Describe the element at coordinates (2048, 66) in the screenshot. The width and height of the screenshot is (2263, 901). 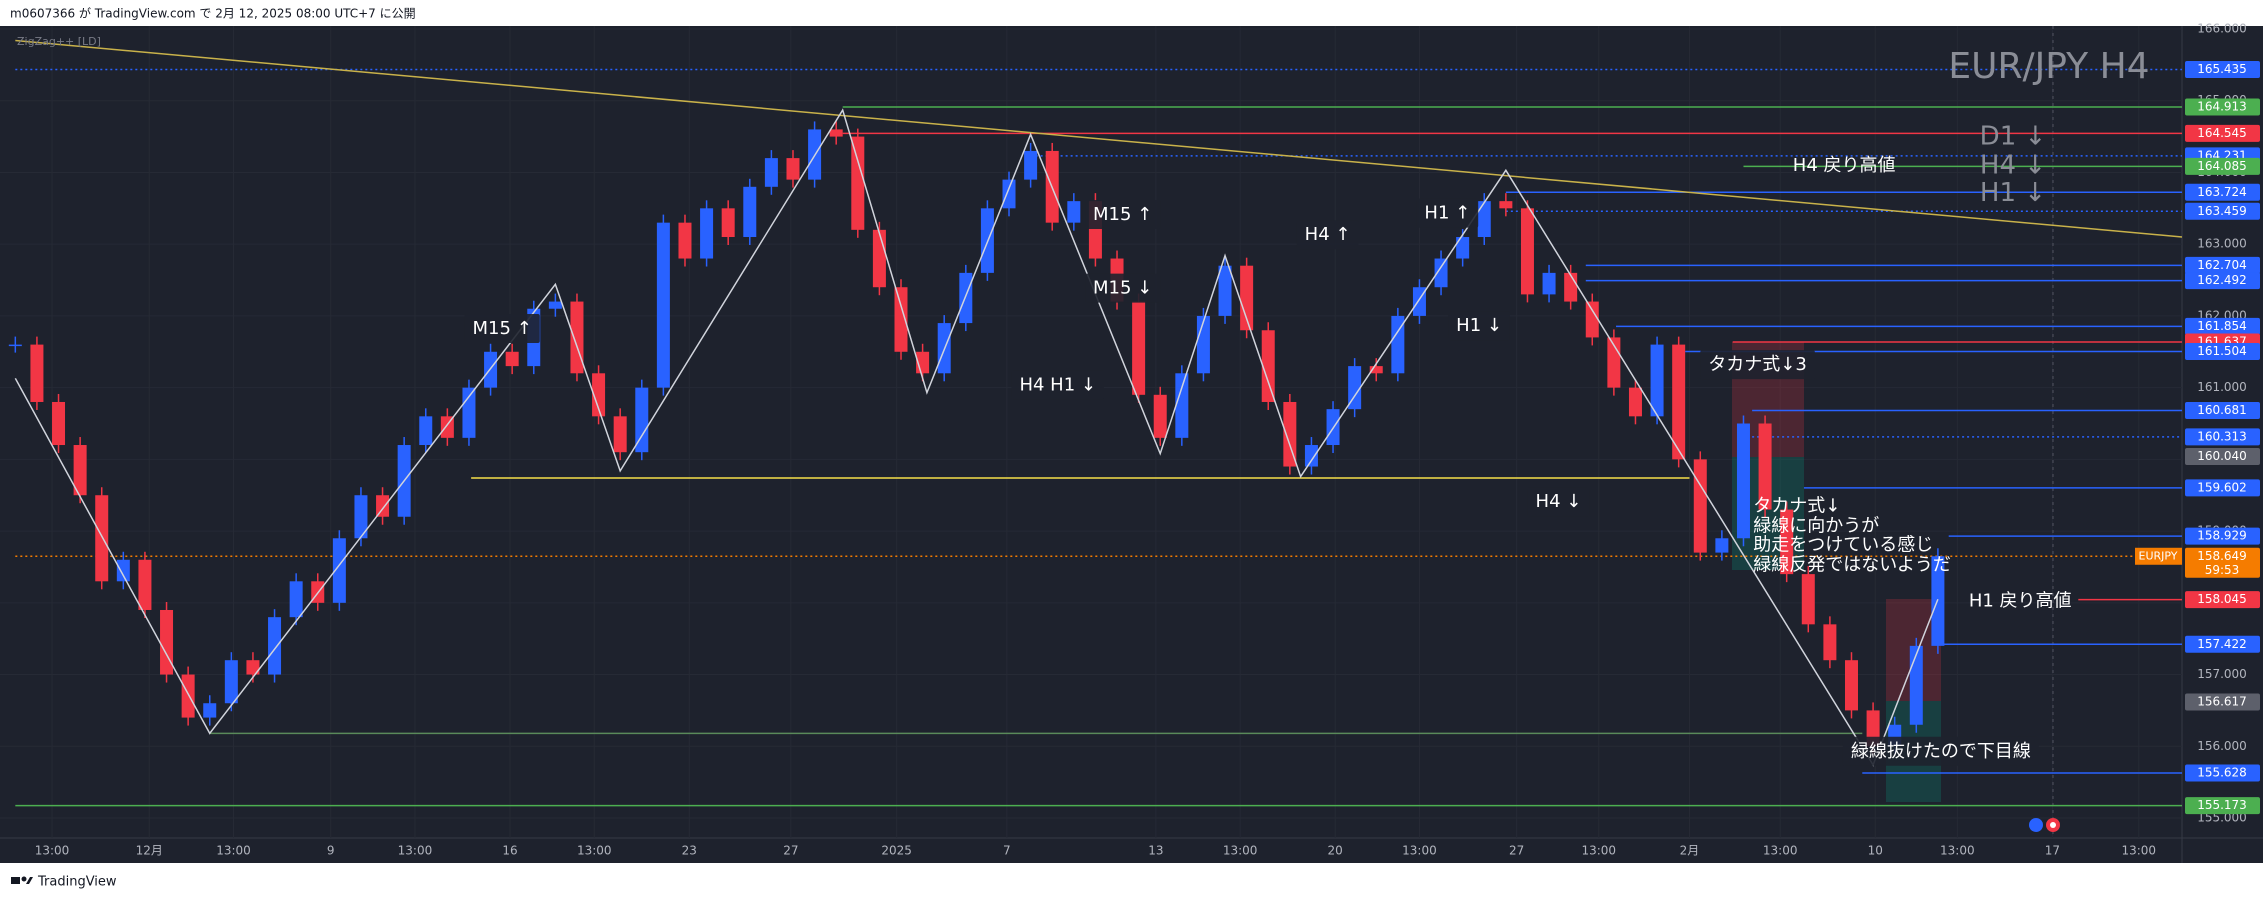
I see `chart-title: EUR/JPY H4` at that location.